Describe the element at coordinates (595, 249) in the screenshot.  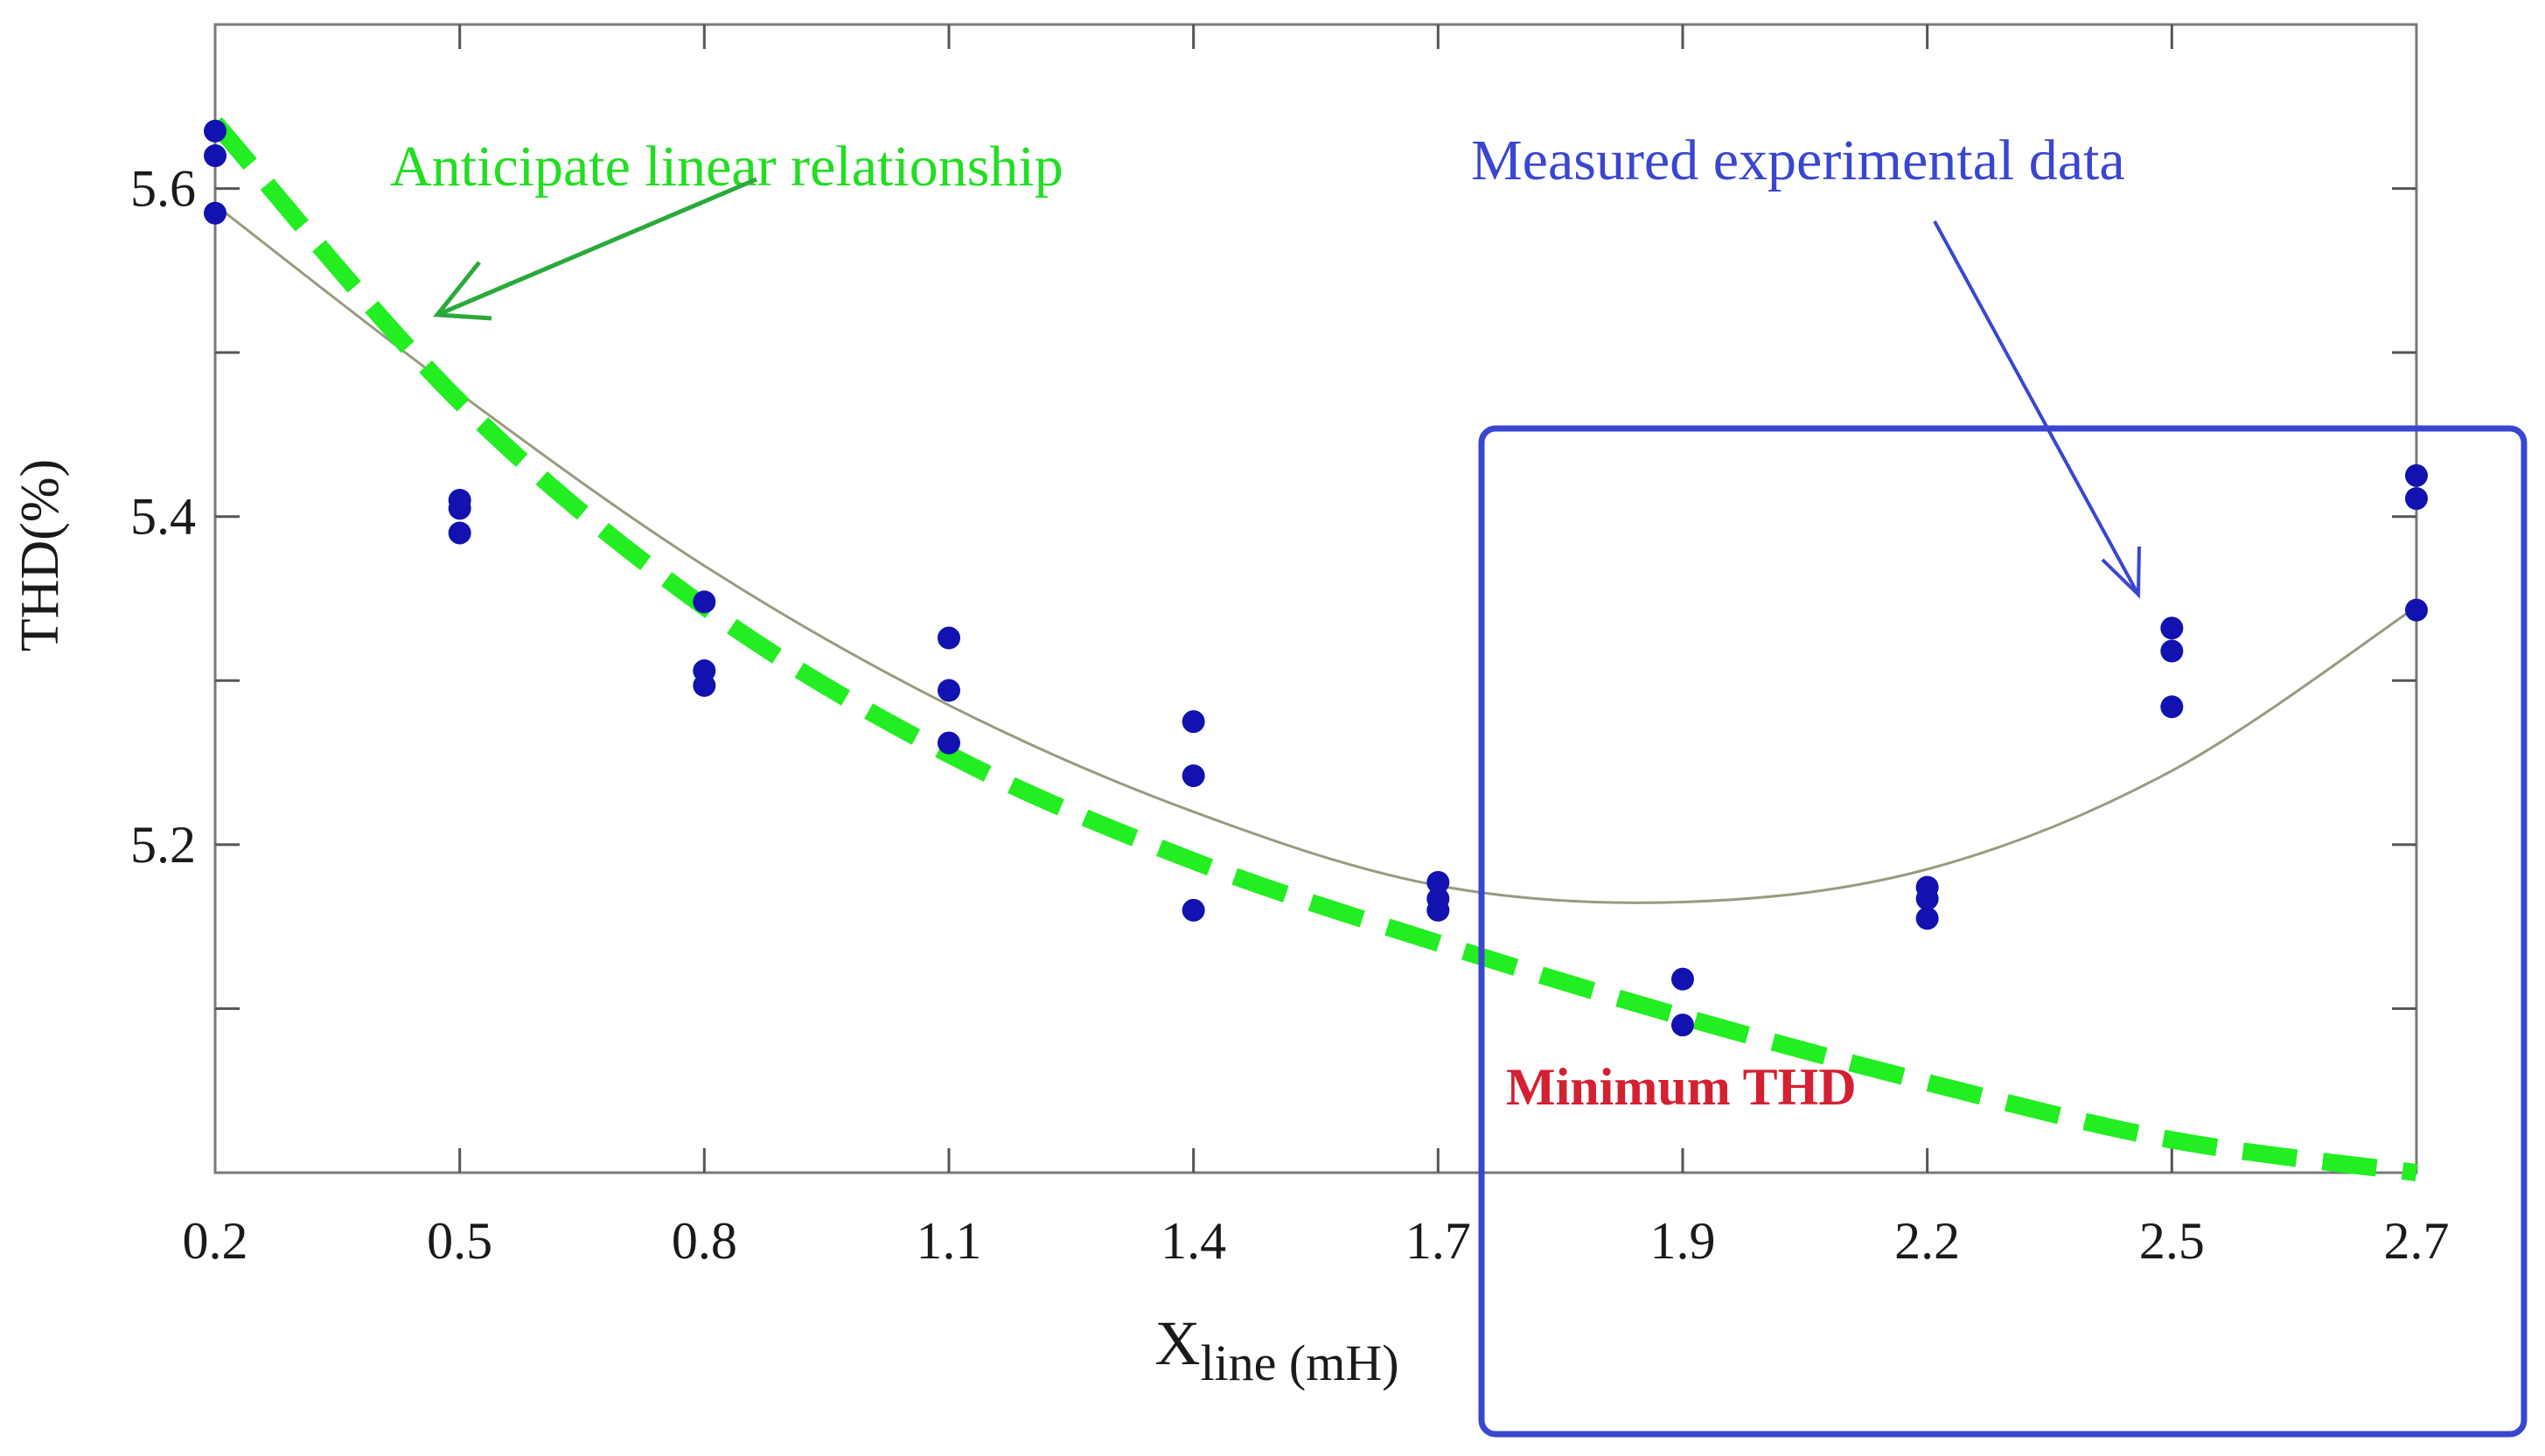
I see `linear-relationship-arrow-icon` at that location.